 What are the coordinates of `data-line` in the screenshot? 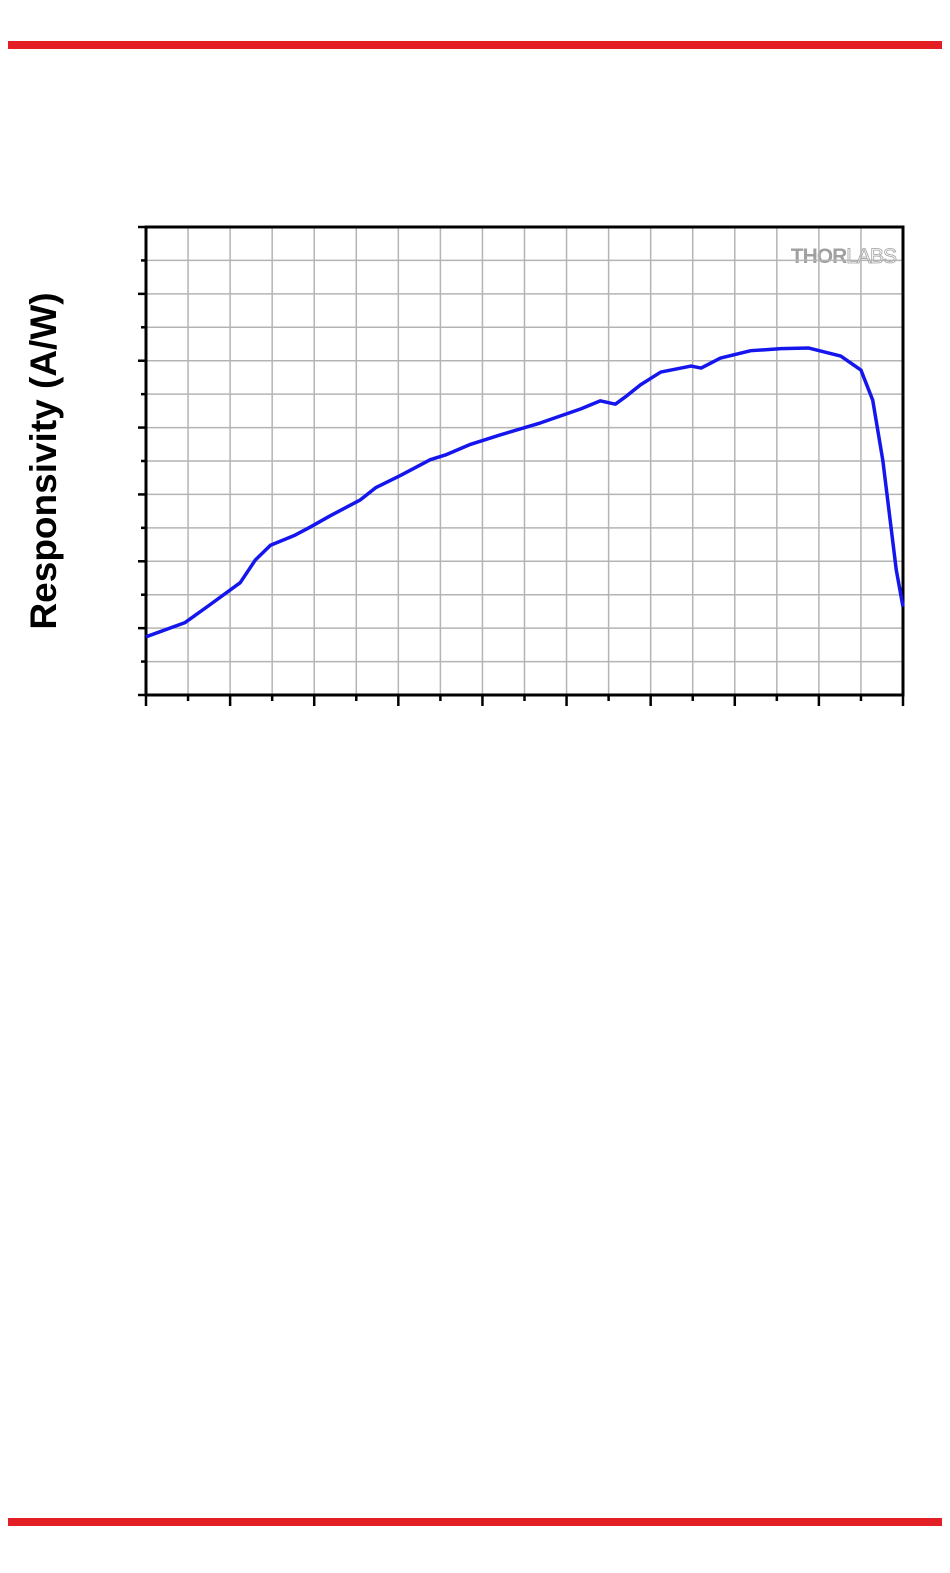 It's located at (525, 492).